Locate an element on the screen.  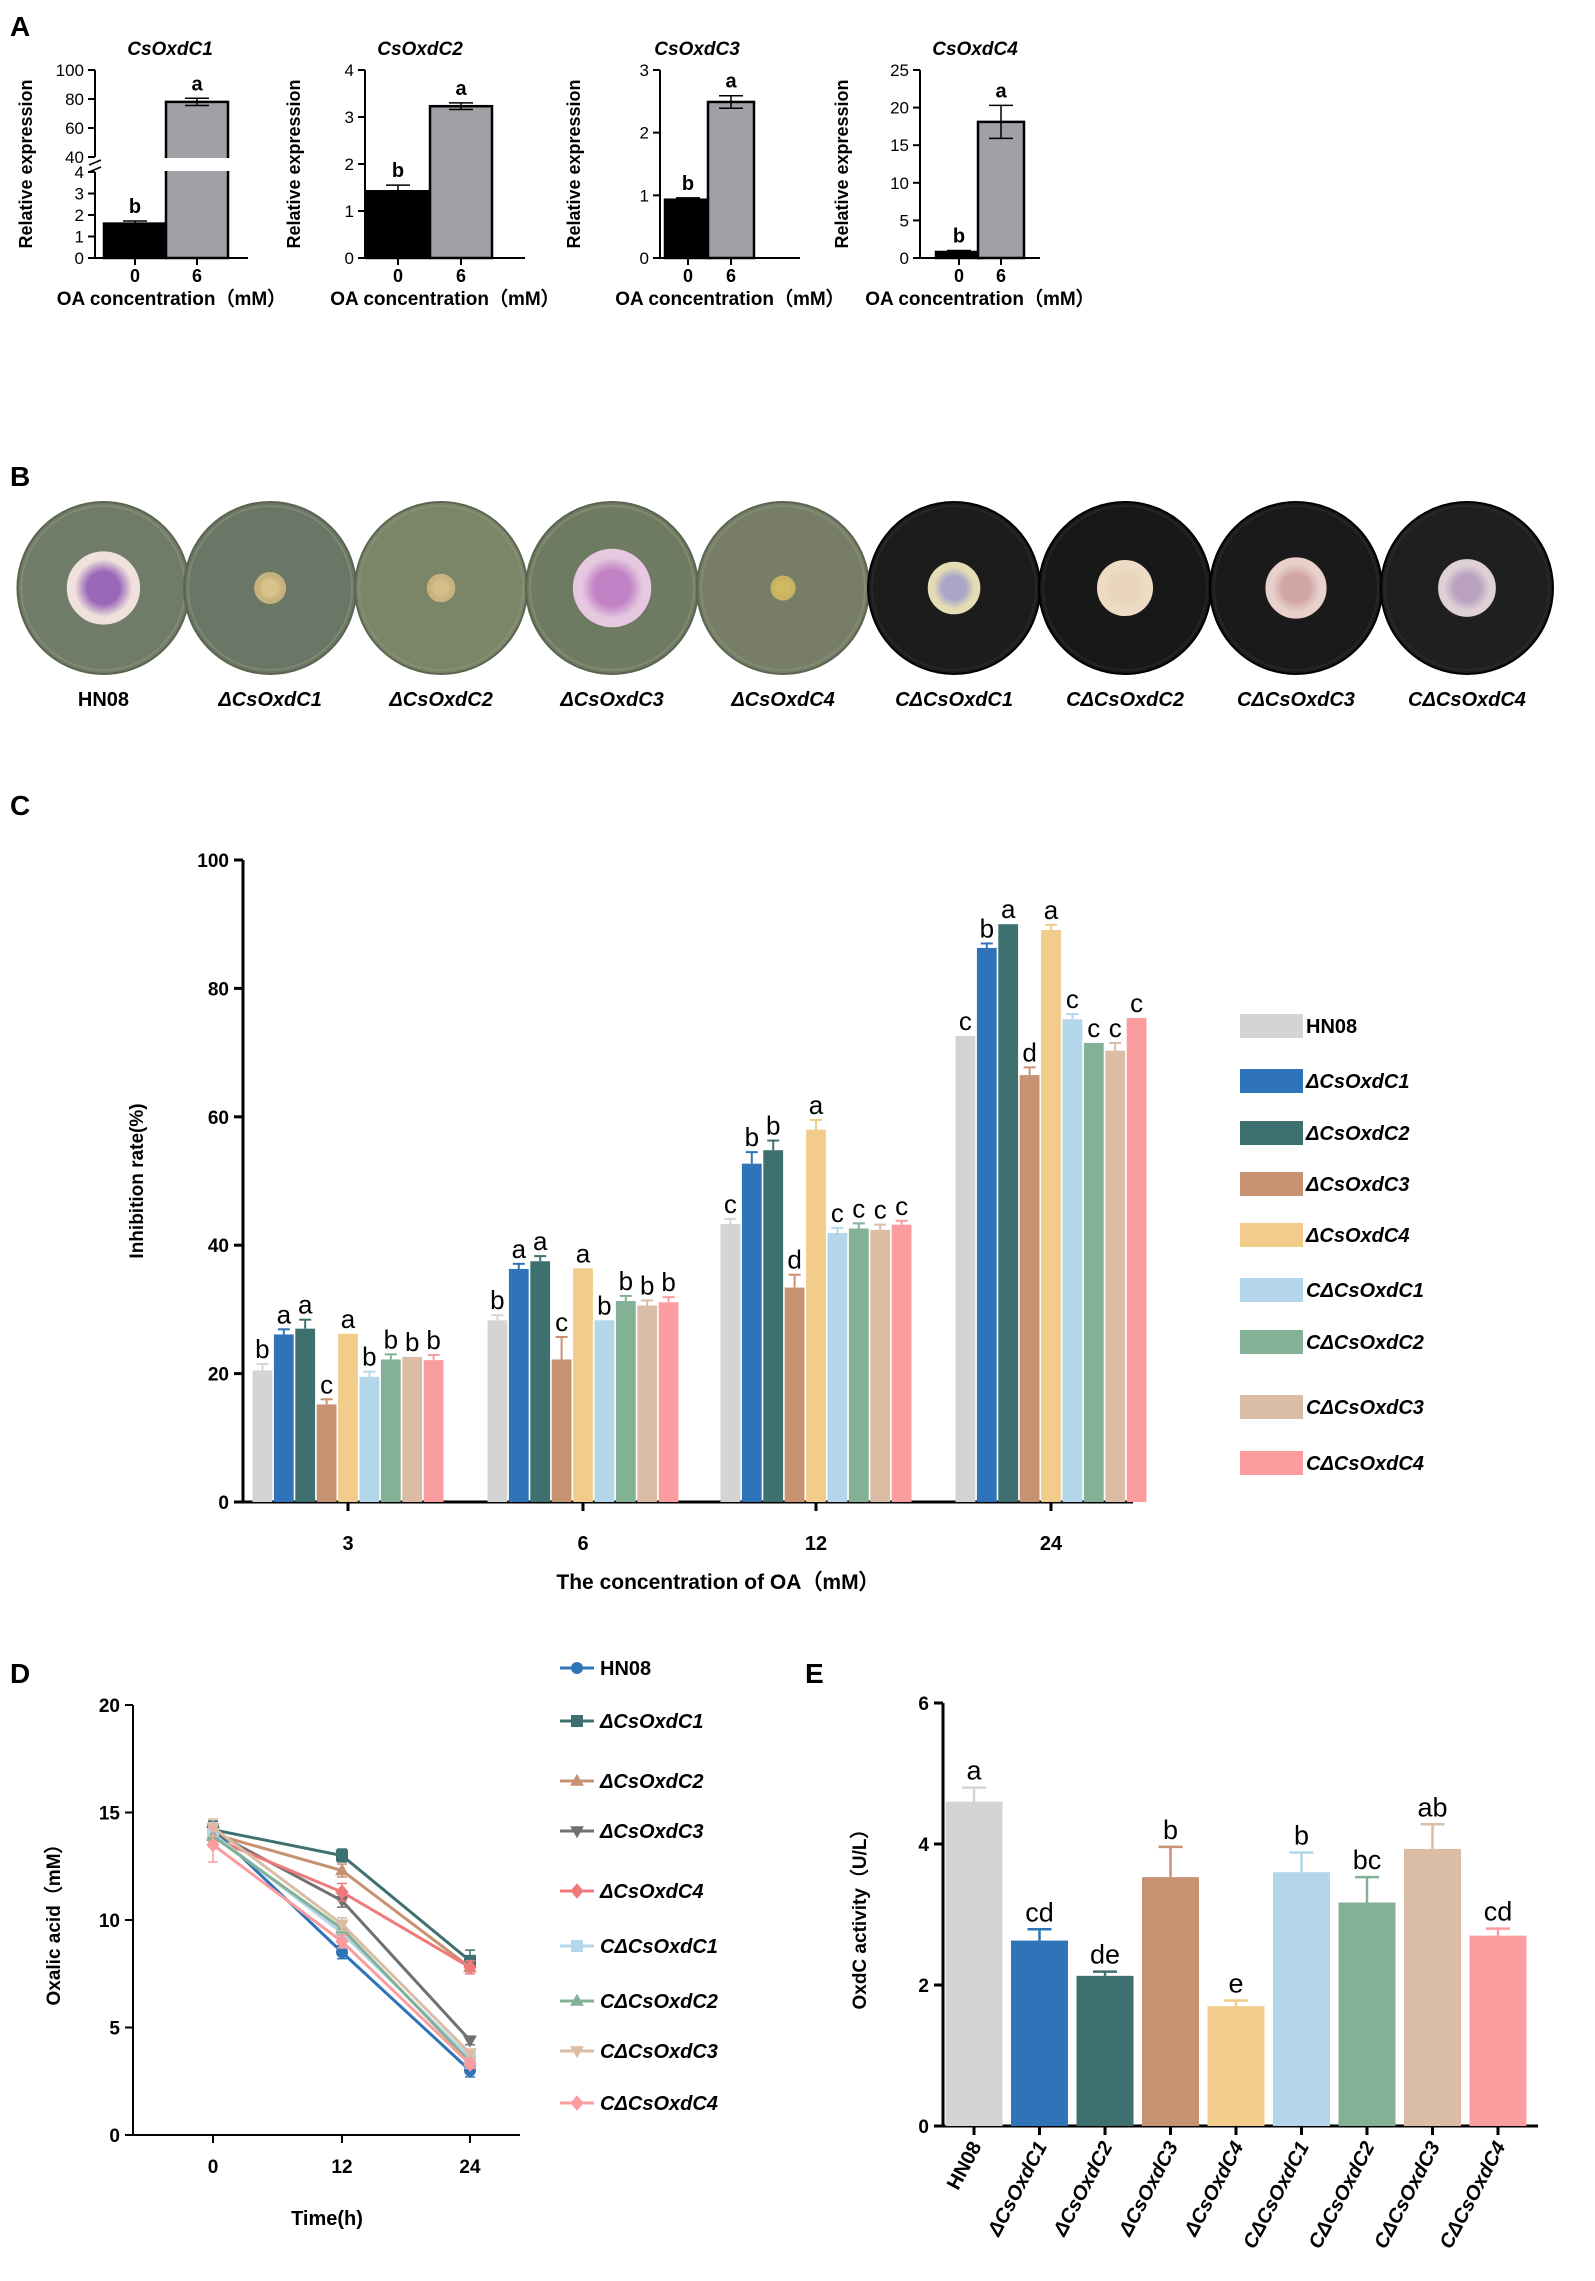
y-tick-label: 100 is located at coordinates (70, 70).